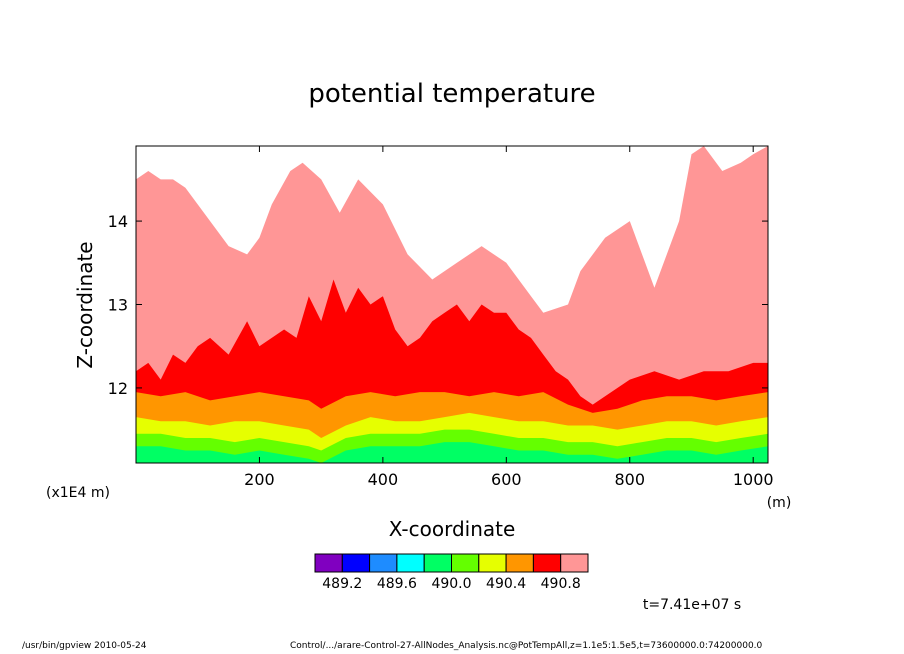 The width and height of the screenshot is (904, 654). I want to click on time-label: t=7.41e+07 s, so click(692, 605).